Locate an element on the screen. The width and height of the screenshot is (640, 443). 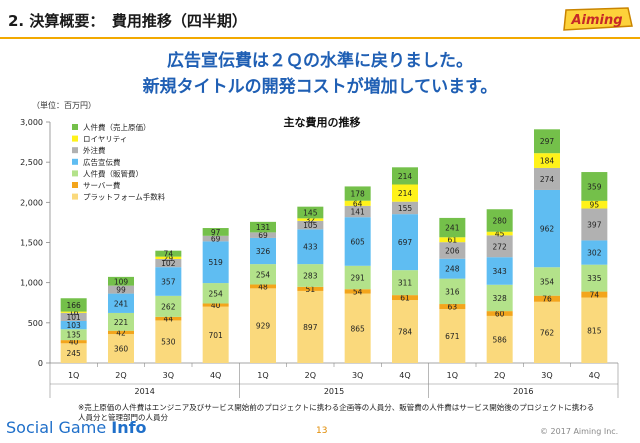
data-label: 135 is located at coordinates (74, 335).